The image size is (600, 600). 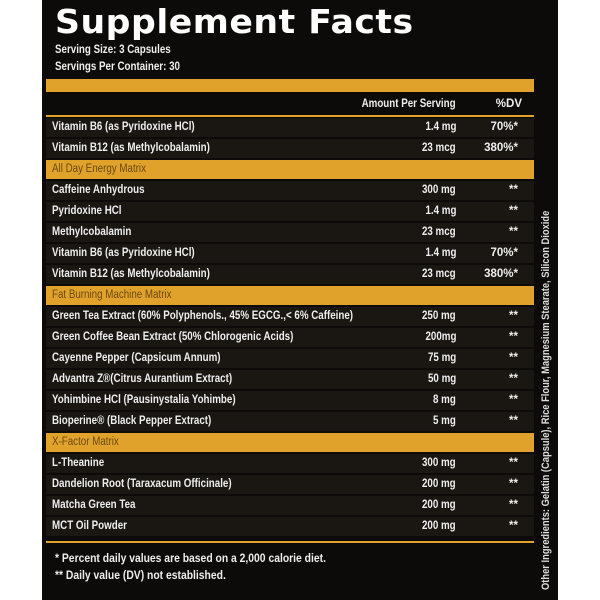 What do you see at coordinates (290, 85) in the screenshot?
I see `divider-bar` at bounding box center [290, 85].